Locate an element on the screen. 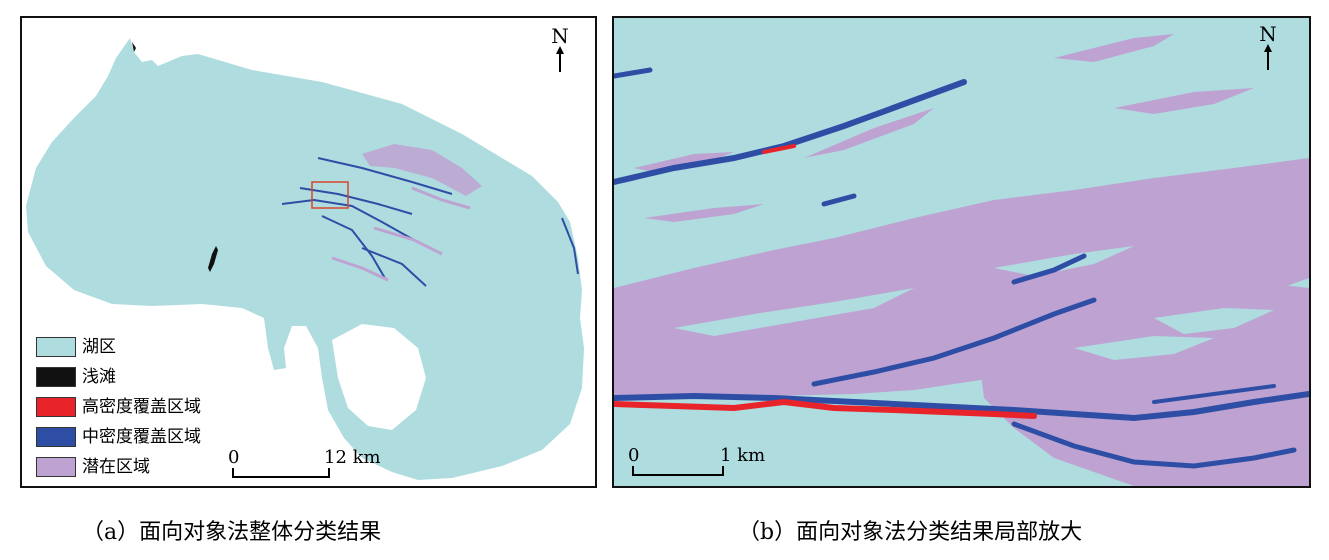 The image size is (1329, 560). legend-item-medium-density: 中密度覆盖区域 is located at coordinates (118, 437).